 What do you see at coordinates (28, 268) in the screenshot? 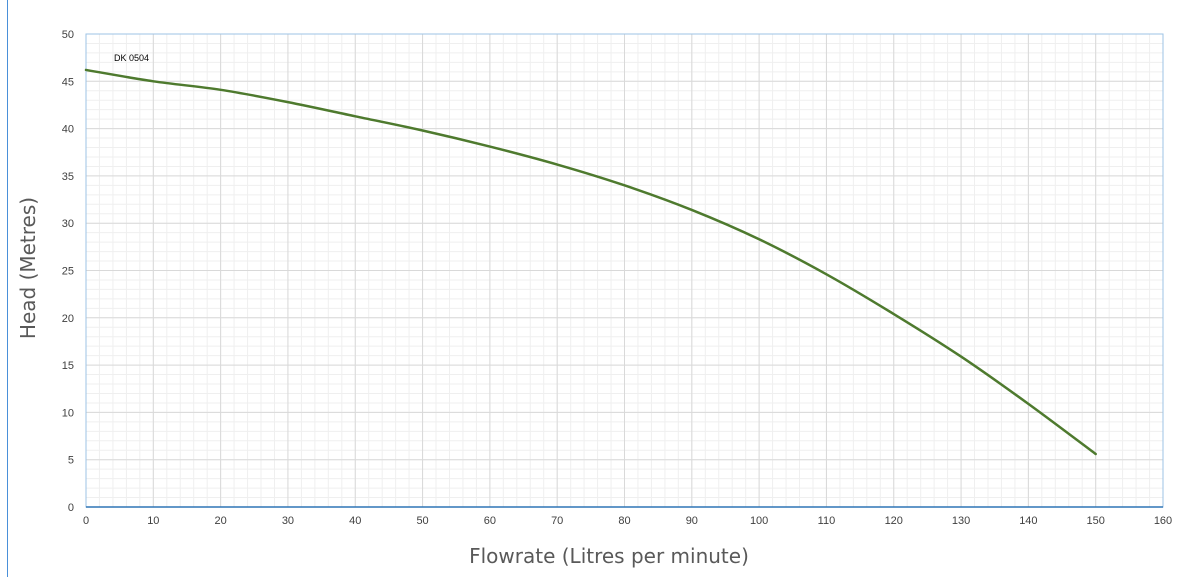
I see `y-axis-title: Head (Metres)` at bounding box center [28, 268].